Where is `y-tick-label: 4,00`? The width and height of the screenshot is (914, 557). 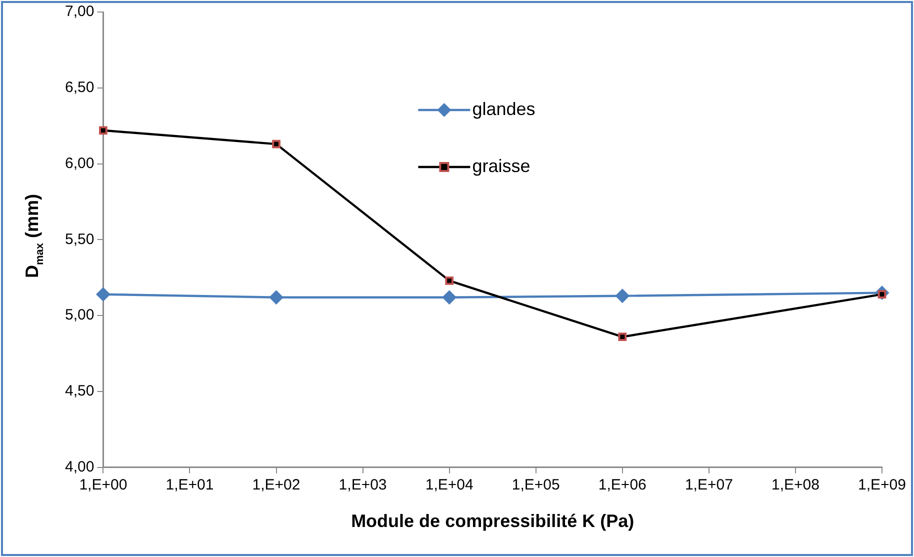
y-tick-label: 4,00 is located at coordinates (79, 467).